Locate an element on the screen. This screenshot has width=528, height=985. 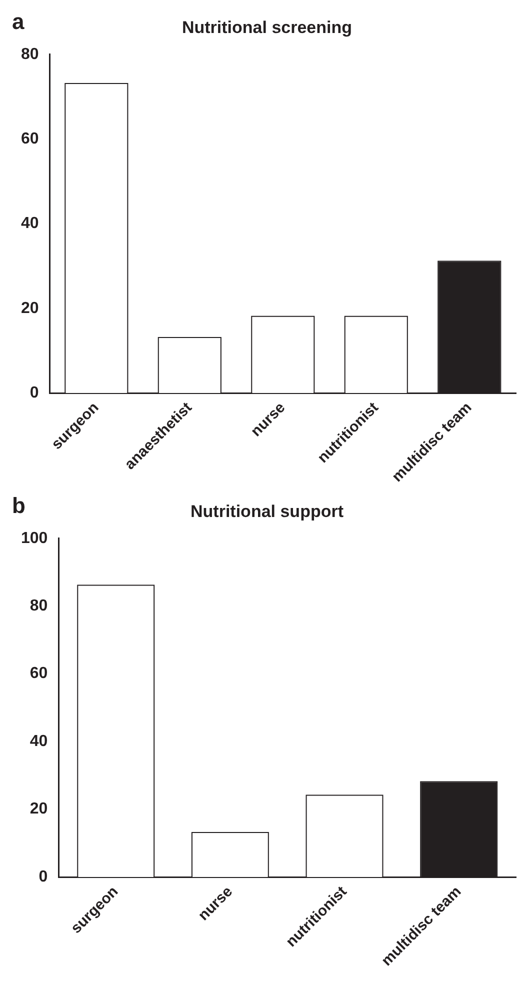
chart-title: Nutritional screening is located at coordinates (267, 27).